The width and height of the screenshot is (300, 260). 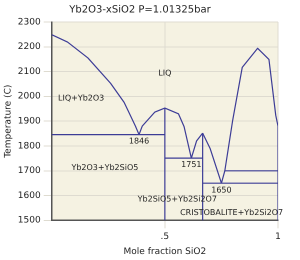 I want to click on y-tick-label: 1600, so click(x=29, y=195).